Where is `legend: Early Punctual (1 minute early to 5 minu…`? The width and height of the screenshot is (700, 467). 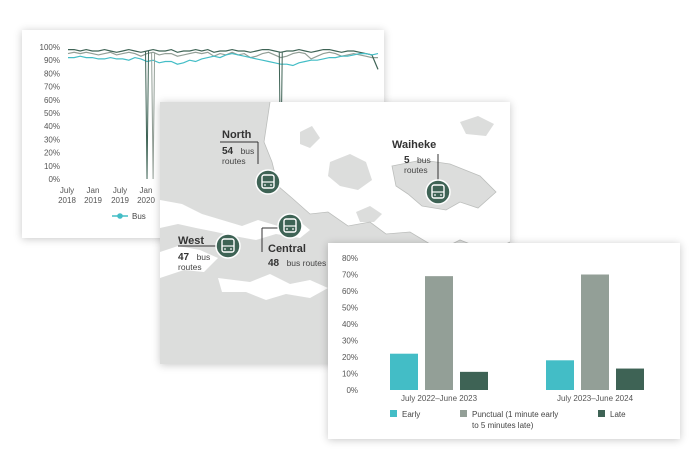
legend: Early Punctual (1 minute early to 5 minu… is located at coordinates (508, 420).